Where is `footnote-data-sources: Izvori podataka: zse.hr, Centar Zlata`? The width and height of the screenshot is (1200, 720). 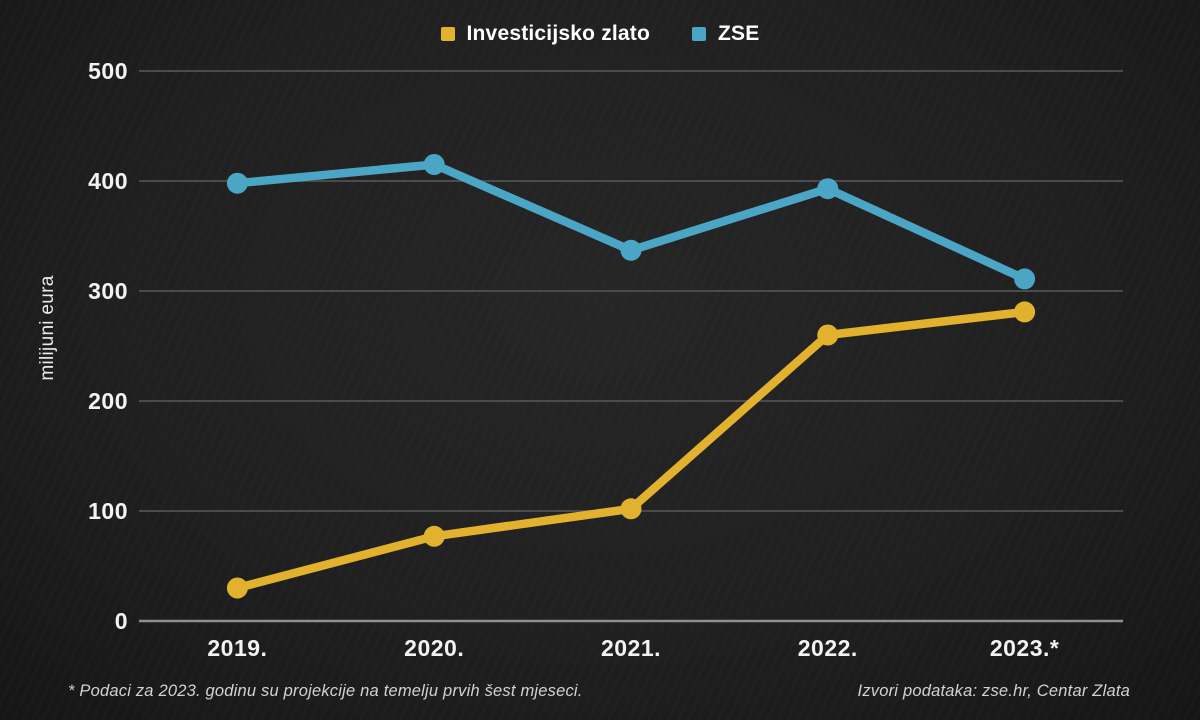
footnote-data-sources: Izvori podataka: zse.hr, Centar Zlata is located at coordinates (993, 691).